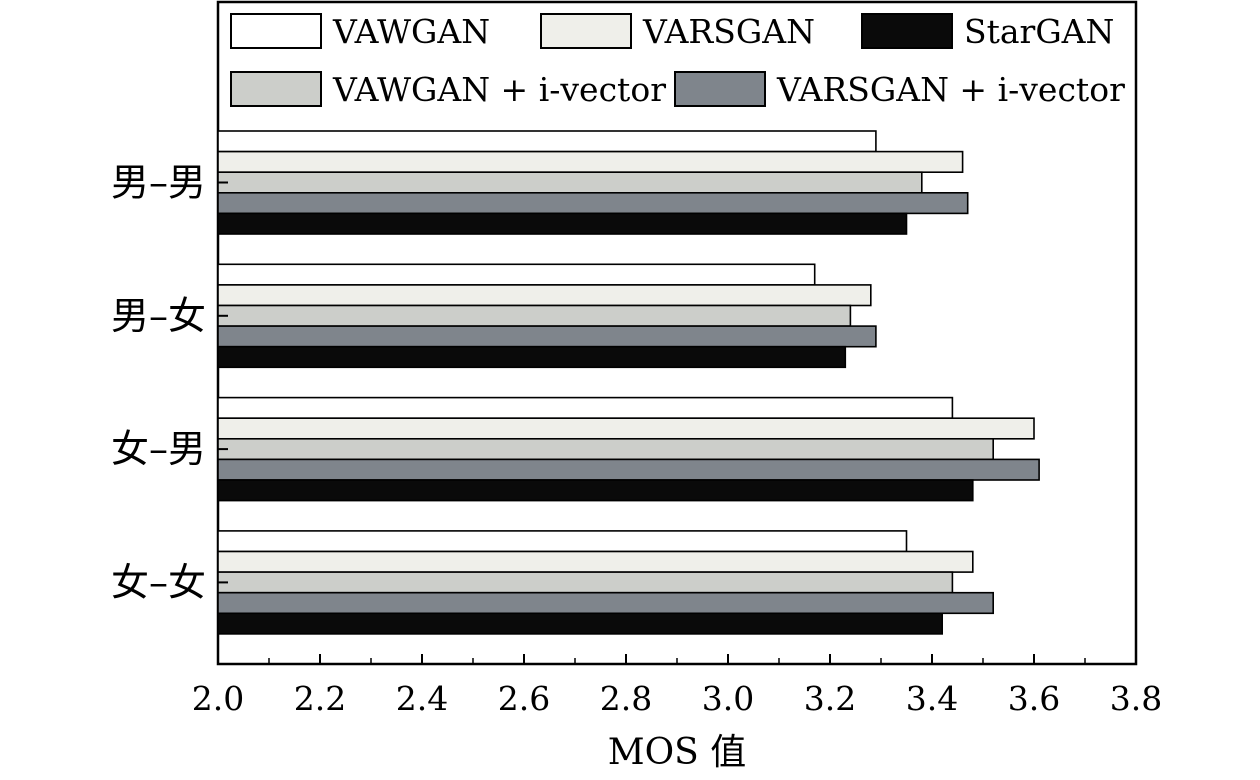 The image size is (1260, 780). I want to click on x-tick-label-1: 2.0, so click(218, 698).